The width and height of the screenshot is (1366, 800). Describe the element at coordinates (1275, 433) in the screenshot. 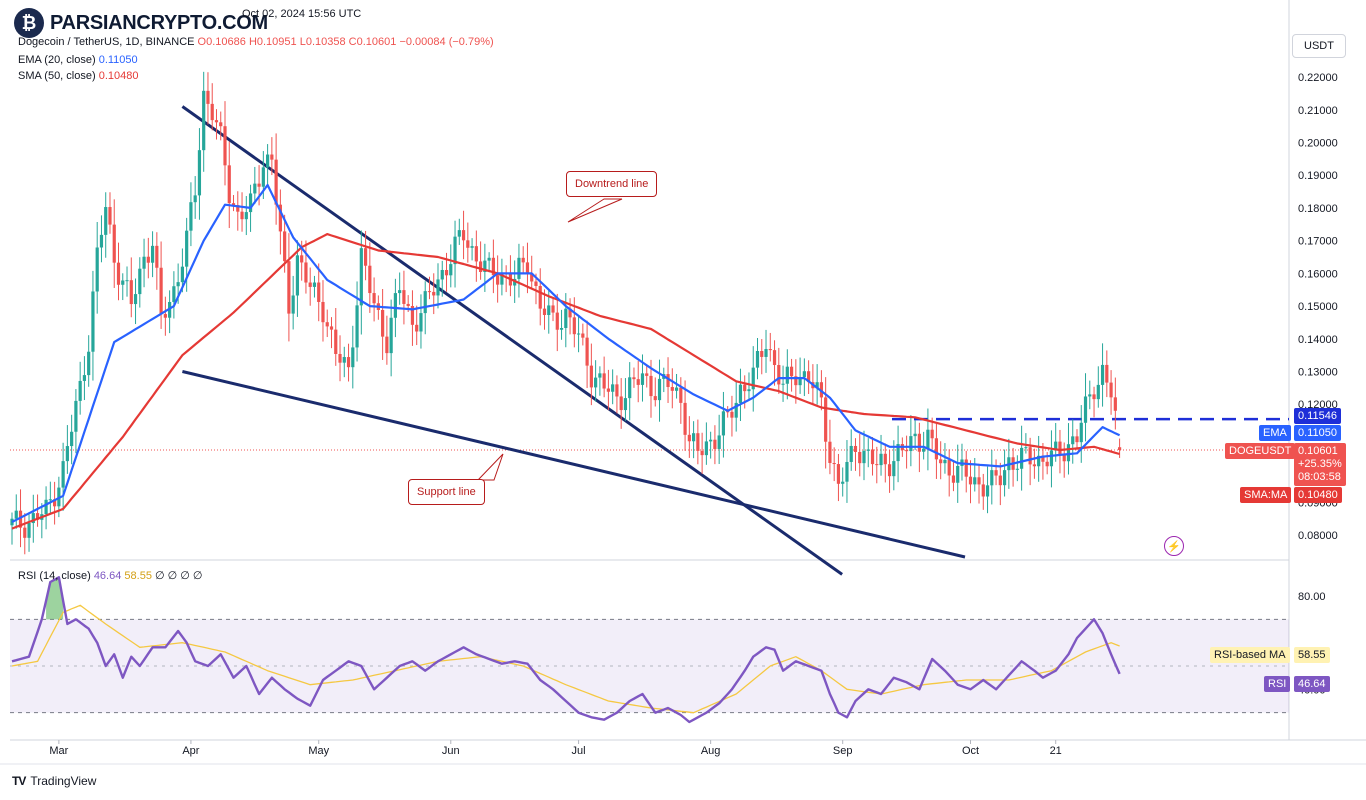

I see `ema-name-tag: EMA` at that location.